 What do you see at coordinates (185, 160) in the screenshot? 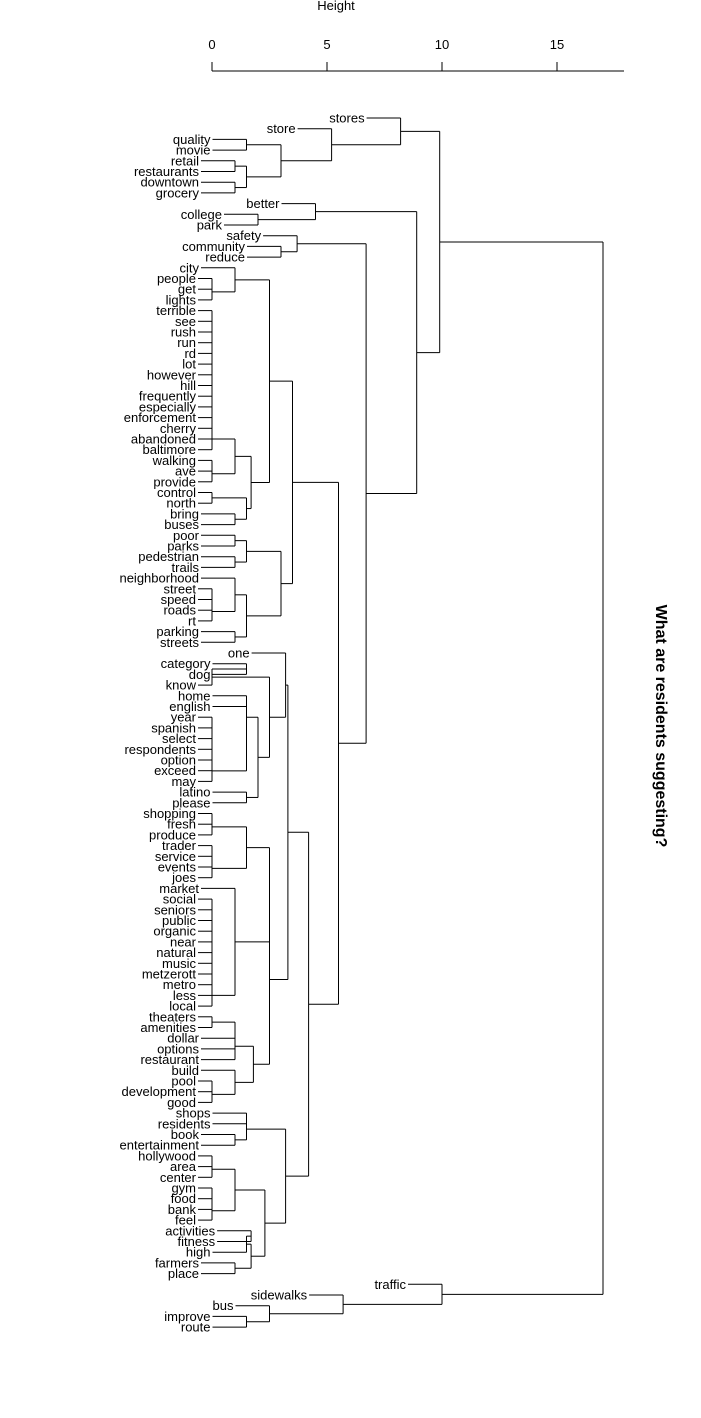
I see `leaf-label: retail` at bounding box center [185, 160].